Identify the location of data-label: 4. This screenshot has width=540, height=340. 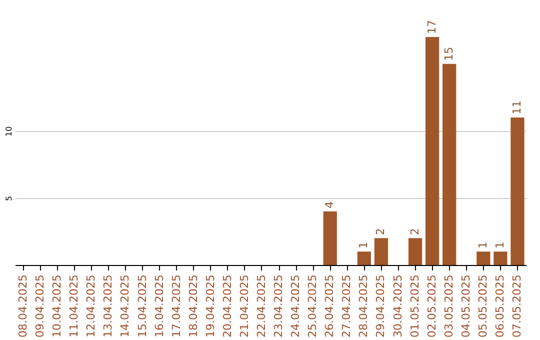
(329, 204).